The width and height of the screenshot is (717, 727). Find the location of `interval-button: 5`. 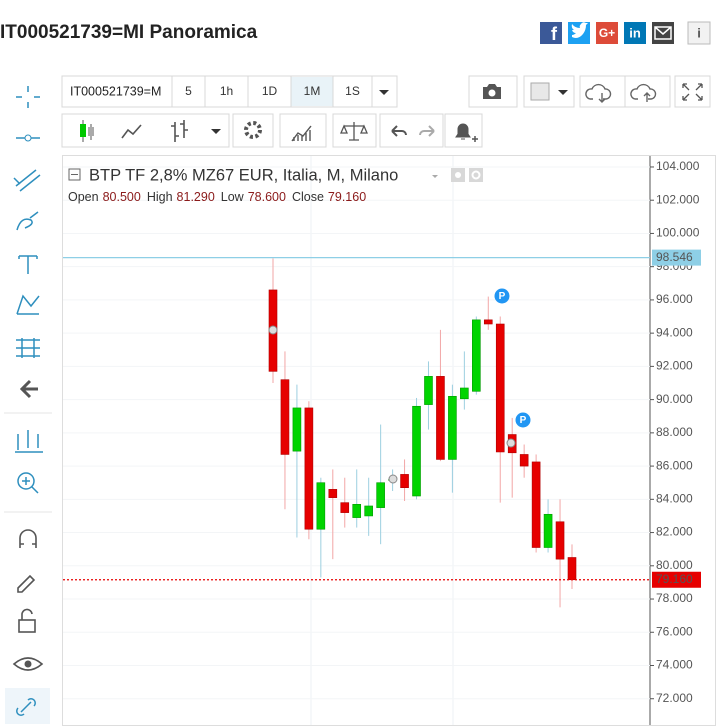

interval-button: 5 is located at coordinates (188, 91).